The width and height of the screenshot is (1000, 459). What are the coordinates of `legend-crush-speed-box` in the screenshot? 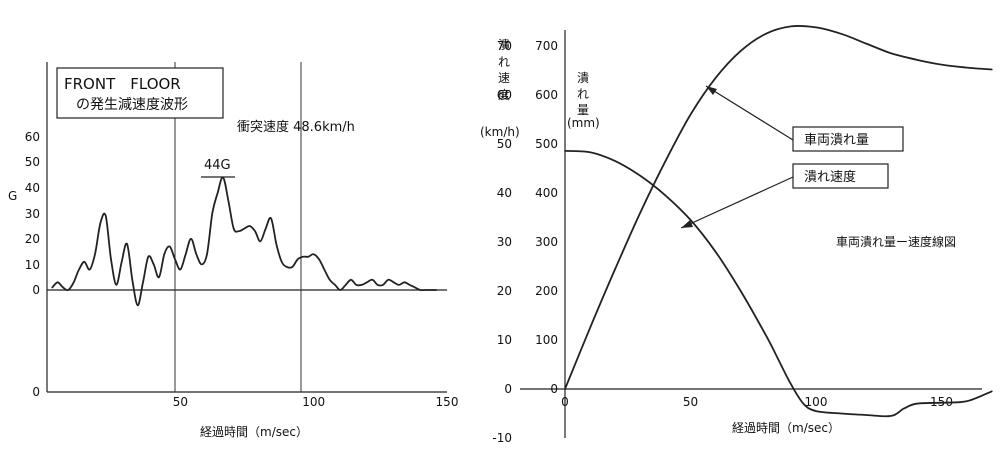 It's located at (840, 176).